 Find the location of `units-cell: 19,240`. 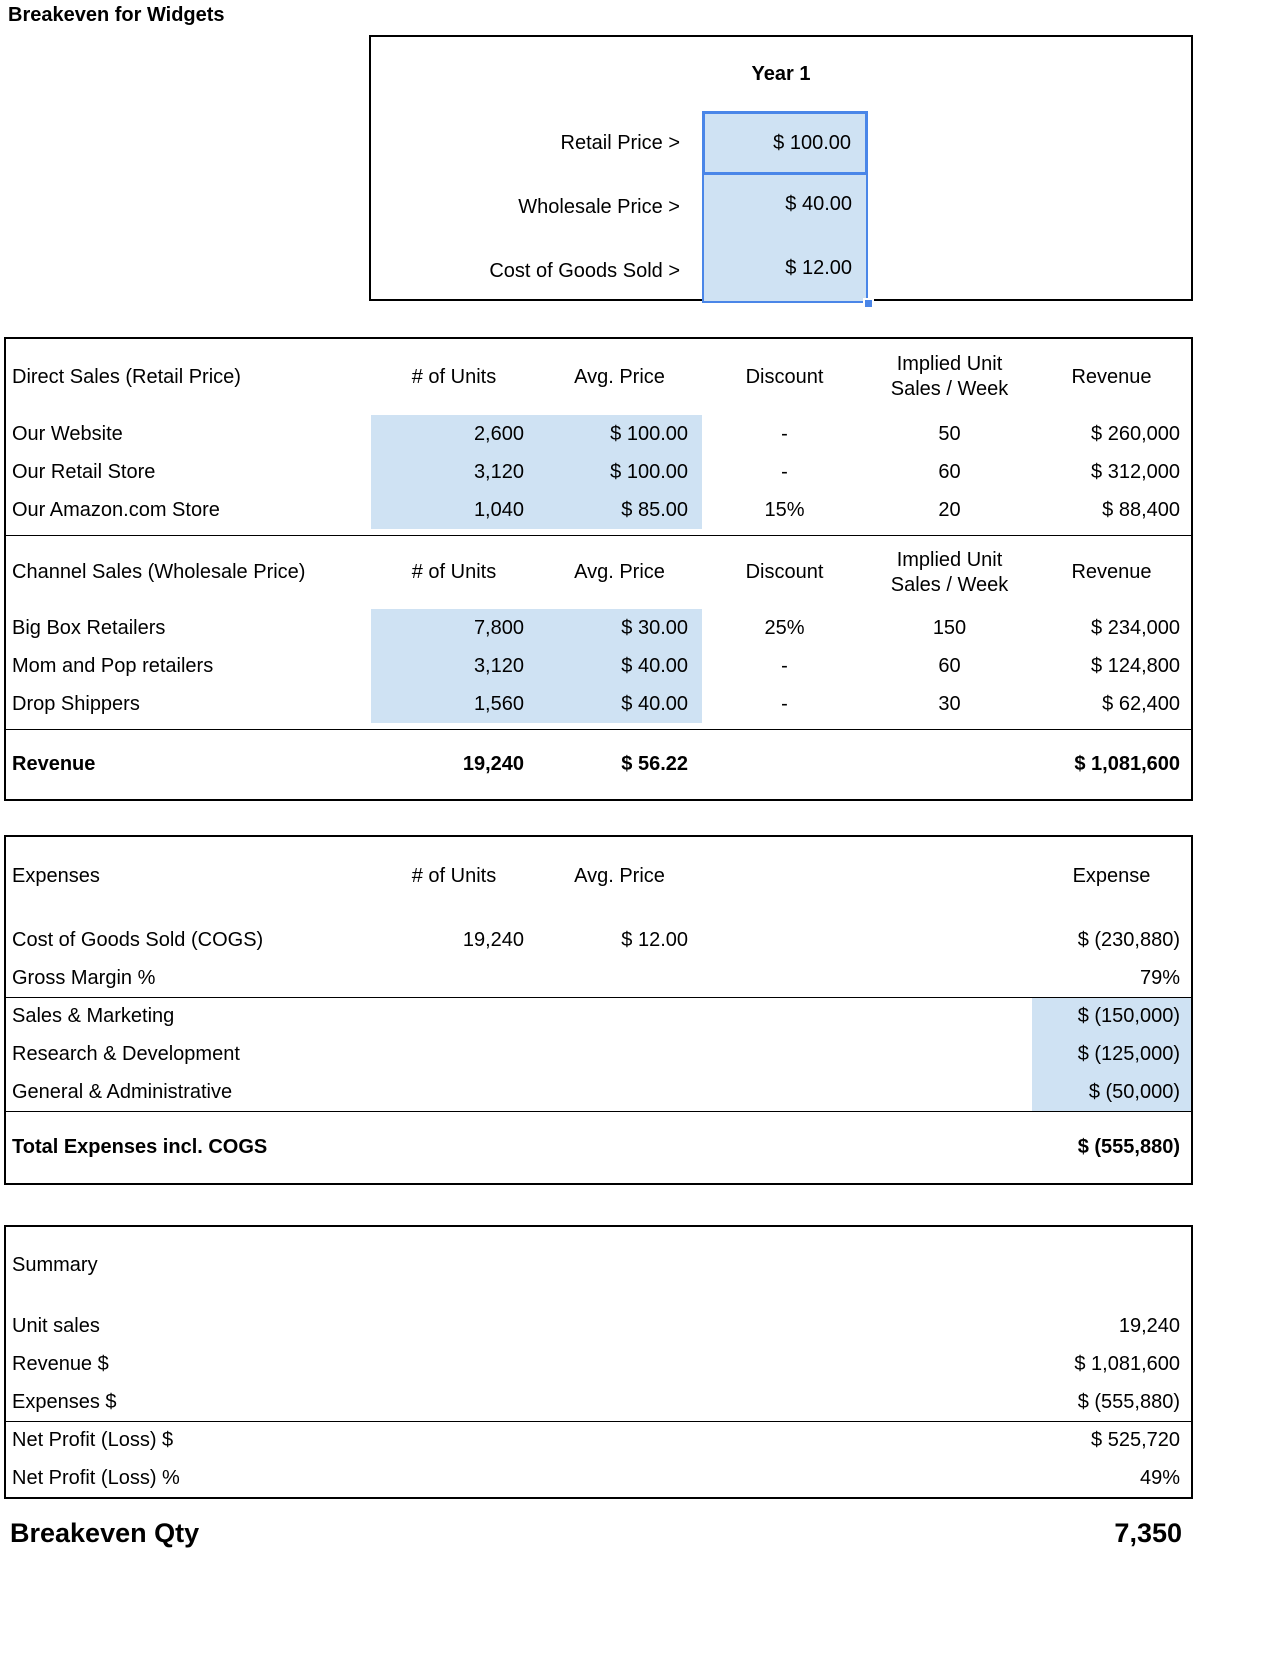

units-cell: 19,240 is located at coordinates (493, 939).